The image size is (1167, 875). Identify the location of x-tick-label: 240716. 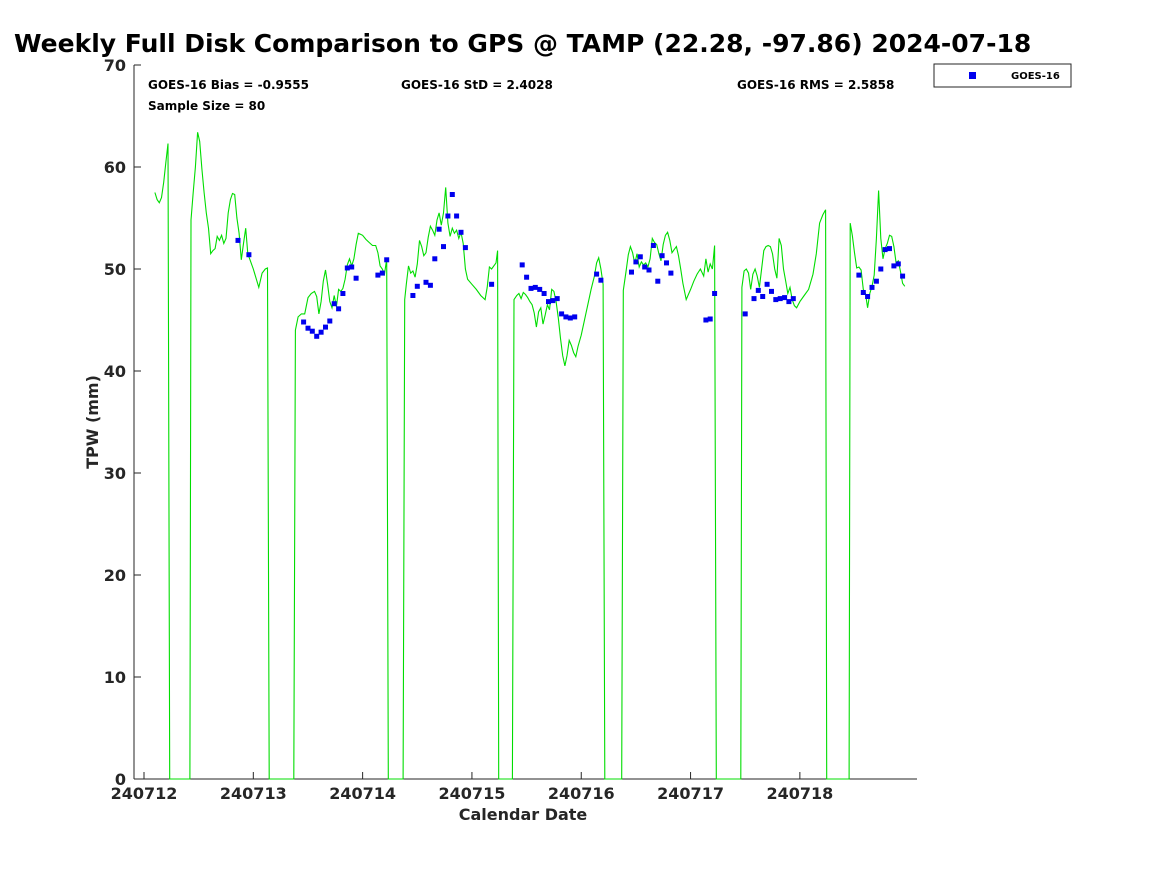
(581, 793).